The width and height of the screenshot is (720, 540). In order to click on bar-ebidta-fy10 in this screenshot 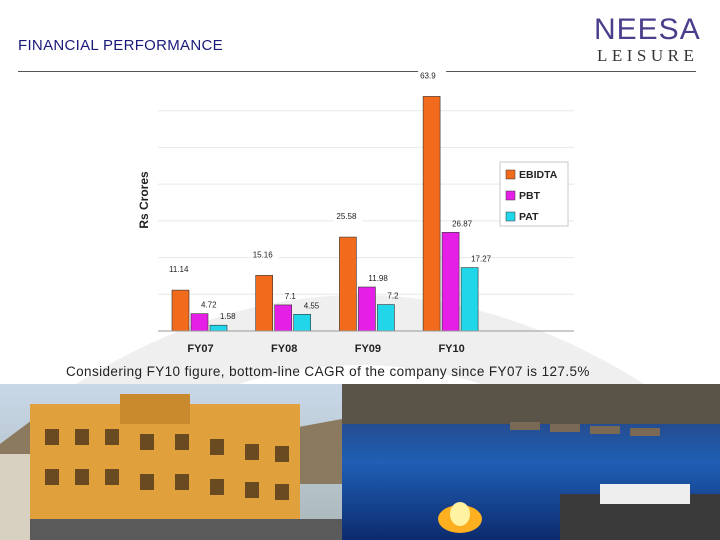, I will do `click(431, 214)`.